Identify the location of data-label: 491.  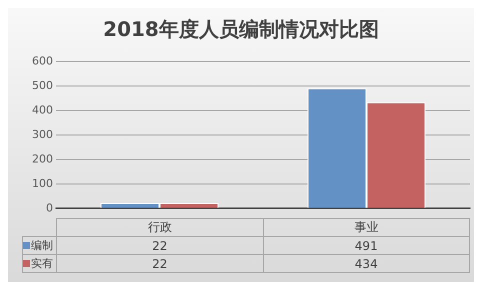
(366, 245).